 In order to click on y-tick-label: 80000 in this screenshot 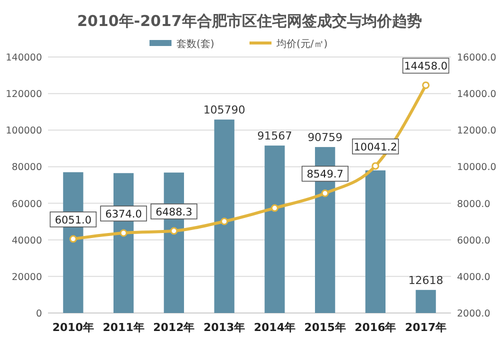, I will do `click(27, 168)`.